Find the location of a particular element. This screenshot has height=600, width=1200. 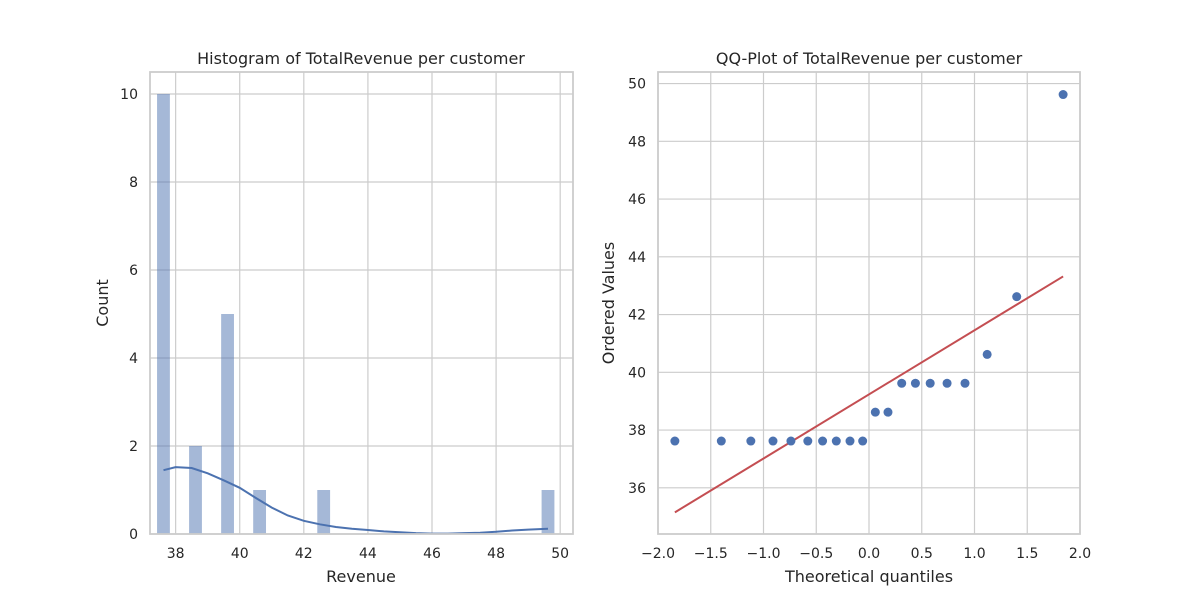

histogram-x-tick-label: 42 is located at coordinates (304, 554).